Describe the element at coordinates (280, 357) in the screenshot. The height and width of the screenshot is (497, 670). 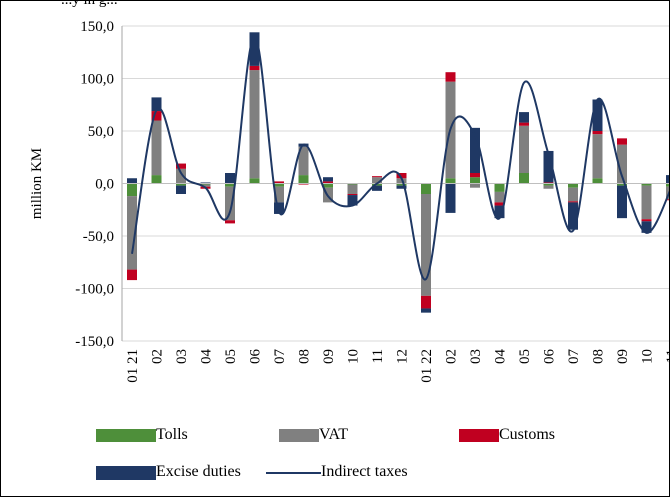
I see `x-tick-label: 07` at that location.